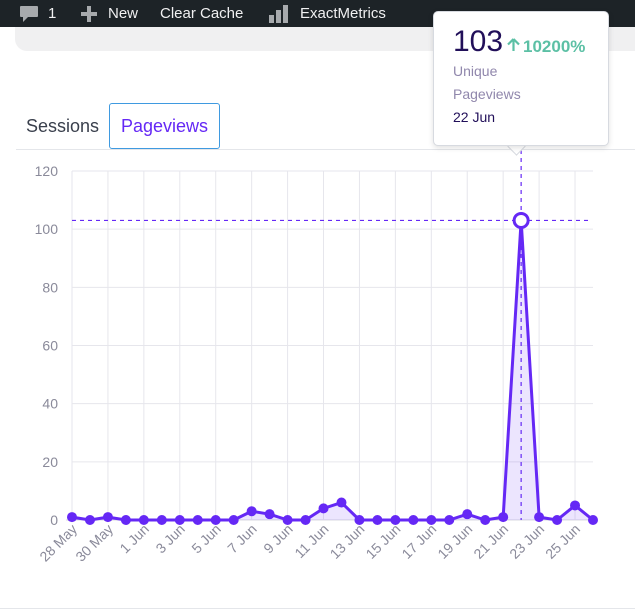 The image size is (635, 615). What do you see at coordinates (89, 14) in the screenshot?
I see `plus-icon` at bounding box center [89, 14].